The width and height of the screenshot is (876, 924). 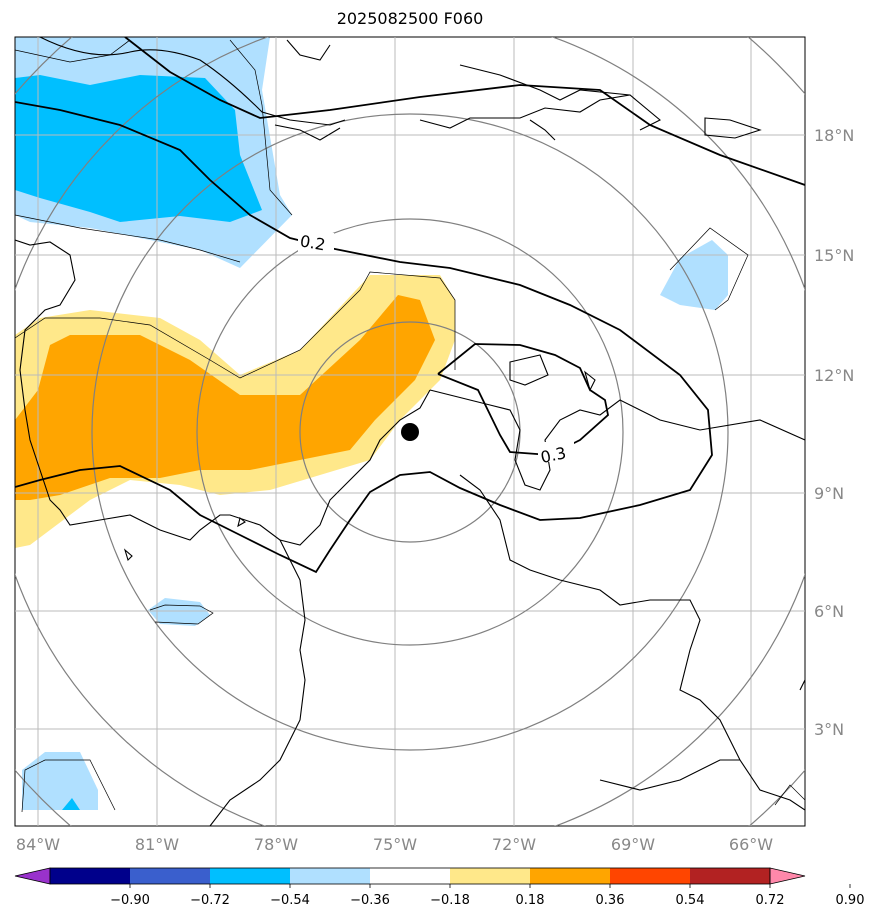 What do you see at coordinates (850, 900) in the screenshot?
I see `colorbar-tick-label: 0.90` at bounding box center [850, 900].